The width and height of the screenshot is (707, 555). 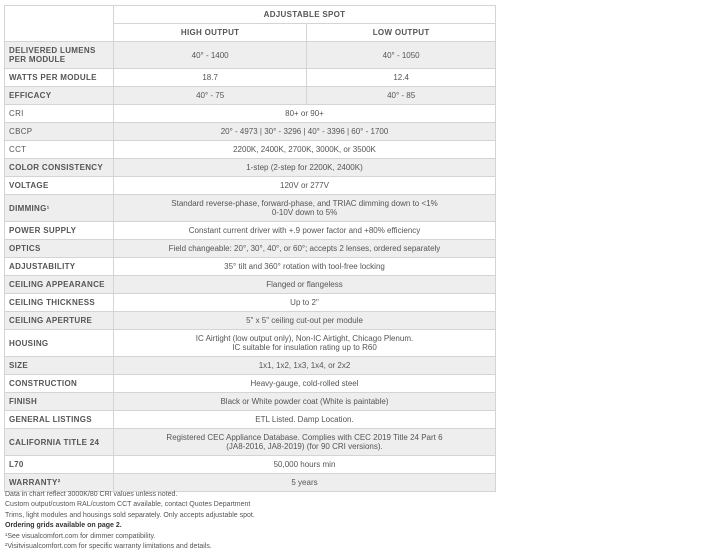 I want to click on table-row: WATTS PER MODULE 18.7 12.4, so click(x=250, y=77).